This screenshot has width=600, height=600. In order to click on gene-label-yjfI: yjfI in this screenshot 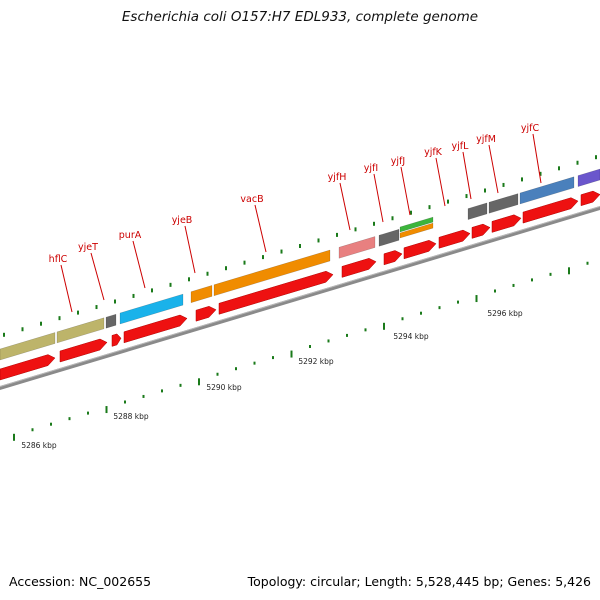, I will do `click(371, 168)`.